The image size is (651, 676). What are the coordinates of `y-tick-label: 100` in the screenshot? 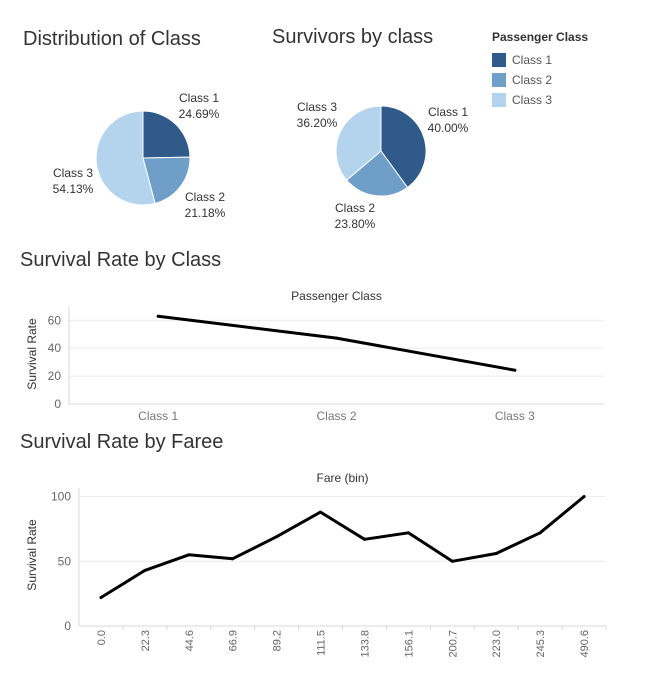 It's located at (61, 497).